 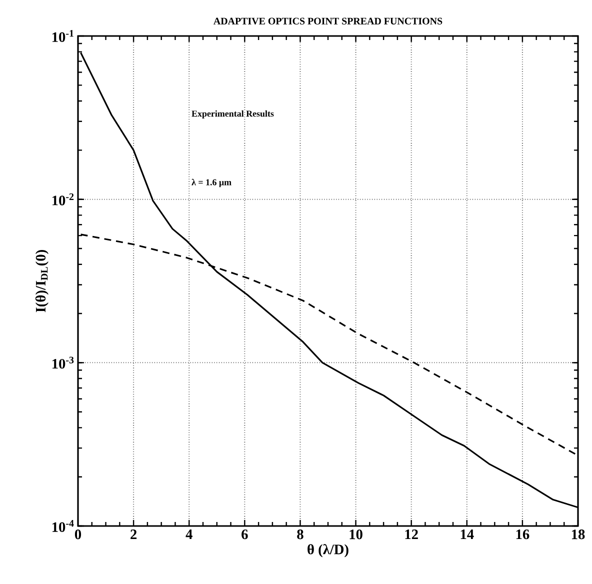 What do you see at coordinates (356, 535) in the screenshot?
I see `x-tick-label: 10` at bounding box center [356, 535].